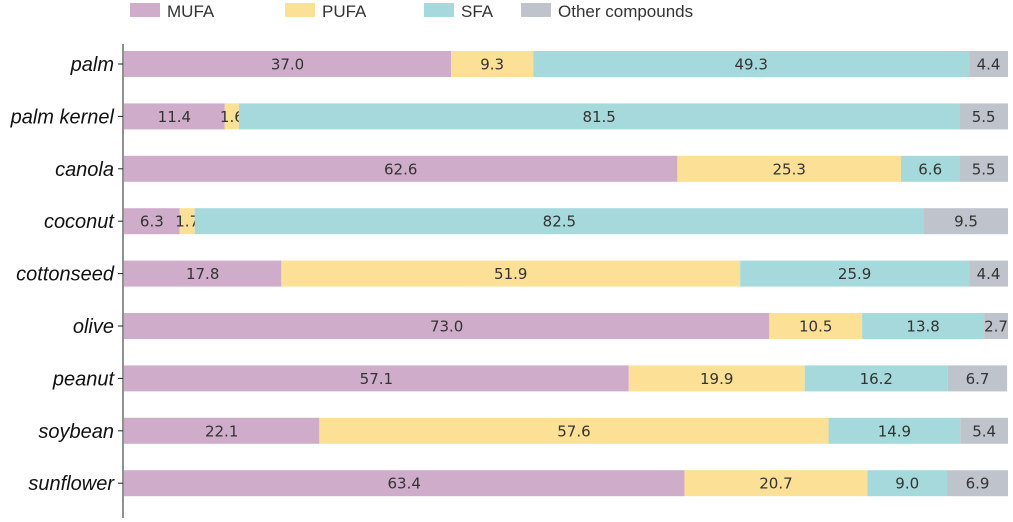 This screenshot has width=1013, height=522. I want to click on data-label-palm-kernel-sfa: 81.5, so click(598, 117).